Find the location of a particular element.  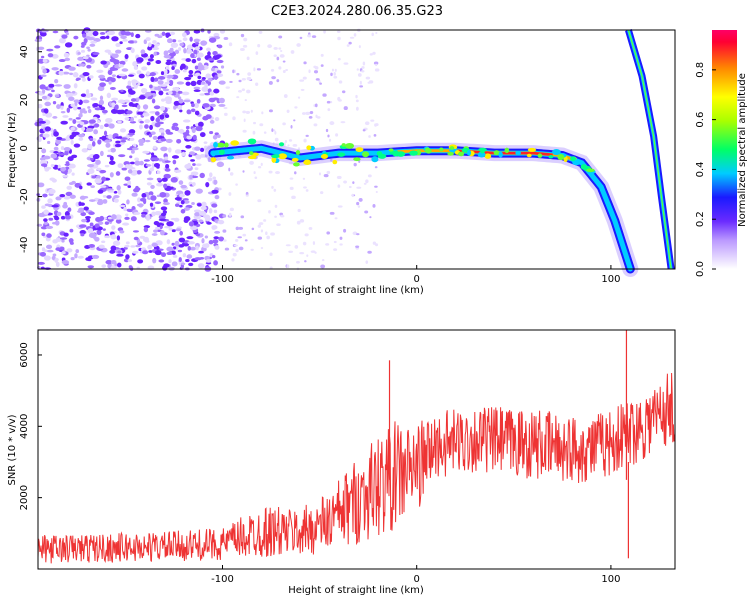

spectrogram-x-axis-label: Height of straight line (km) is located at coordinates (356, 290).